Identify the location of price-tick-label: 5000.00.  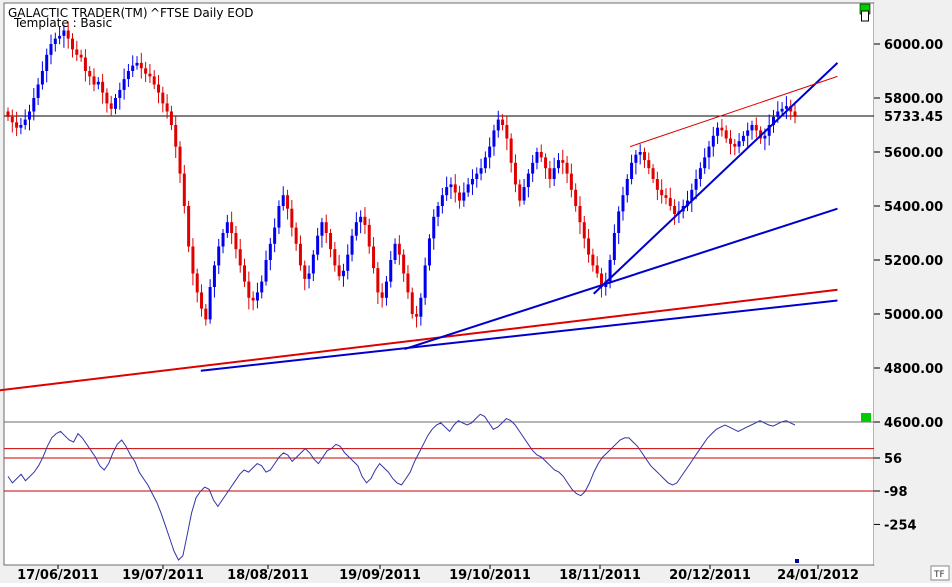
(913, 315).